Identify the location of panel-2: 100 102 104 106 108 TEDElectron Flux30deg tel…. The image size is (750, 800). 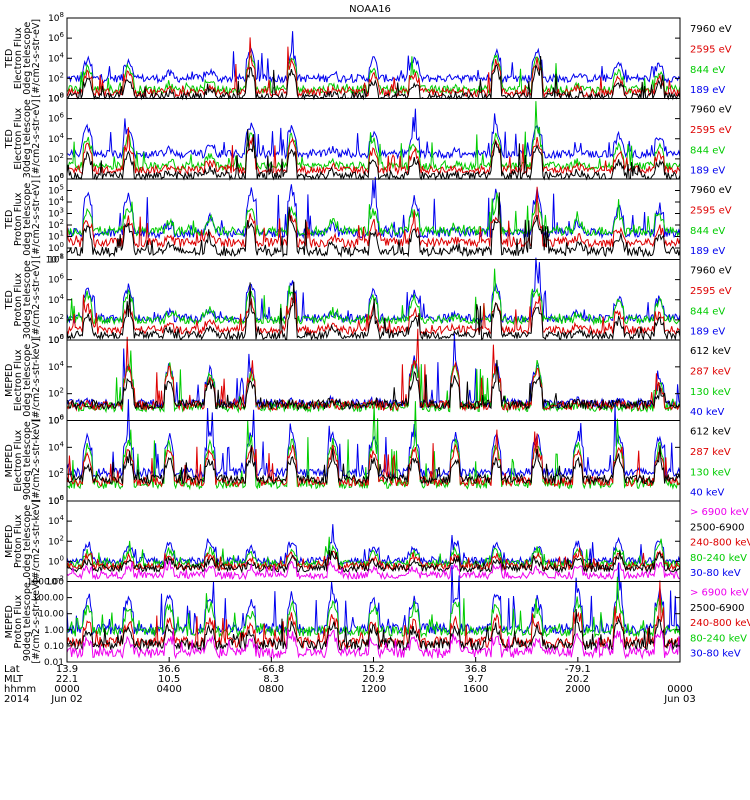
(368, 139).